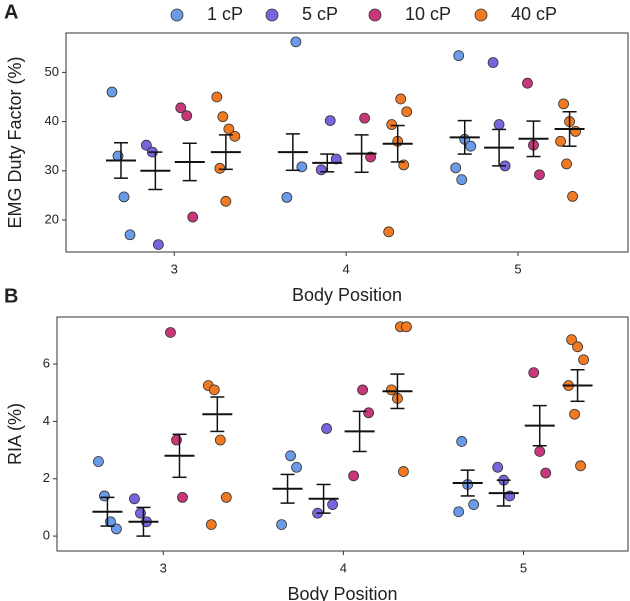  Describe the element at coordinates (46, 535) in the screenshot. I see `y-tick-label: 0` at that location.